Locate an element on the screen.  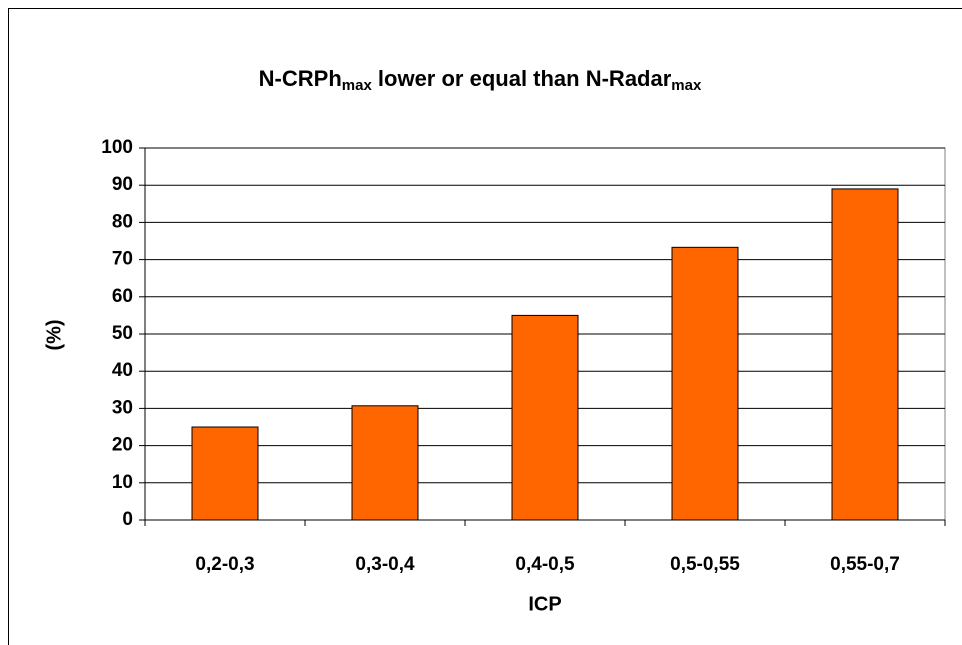
y-tick-label: 50 is located at coordinates (122, 333).